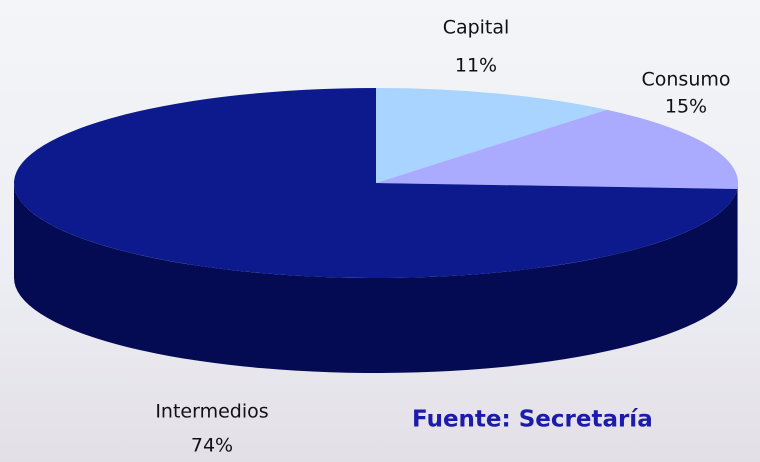 The image size is (760, 462). I want to click on pie-side, so click(737, 233).